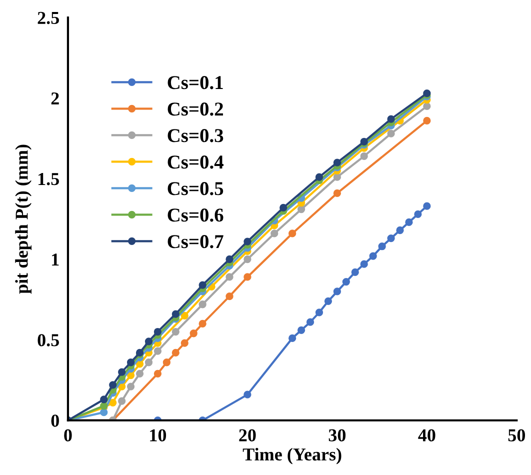 This screenshot has height=475, width=531. What do you see at coordinates (158, 435) in the screenshot?
I see `x-tick-label: 10` at bounding box center [158, 435].